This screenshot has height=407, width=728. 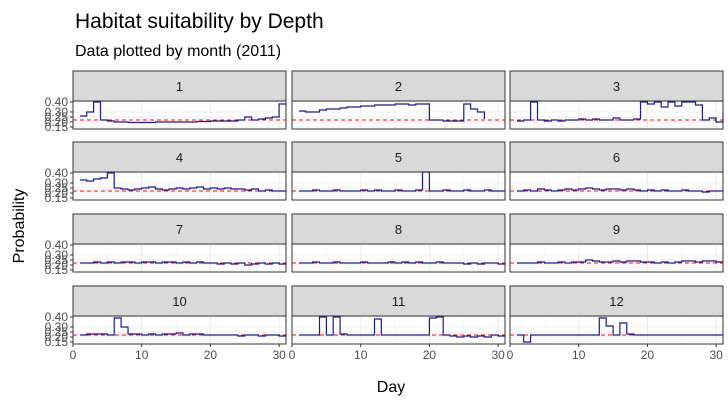 I want to click on facet-strip-label: 11, so click(x=399, y=301).